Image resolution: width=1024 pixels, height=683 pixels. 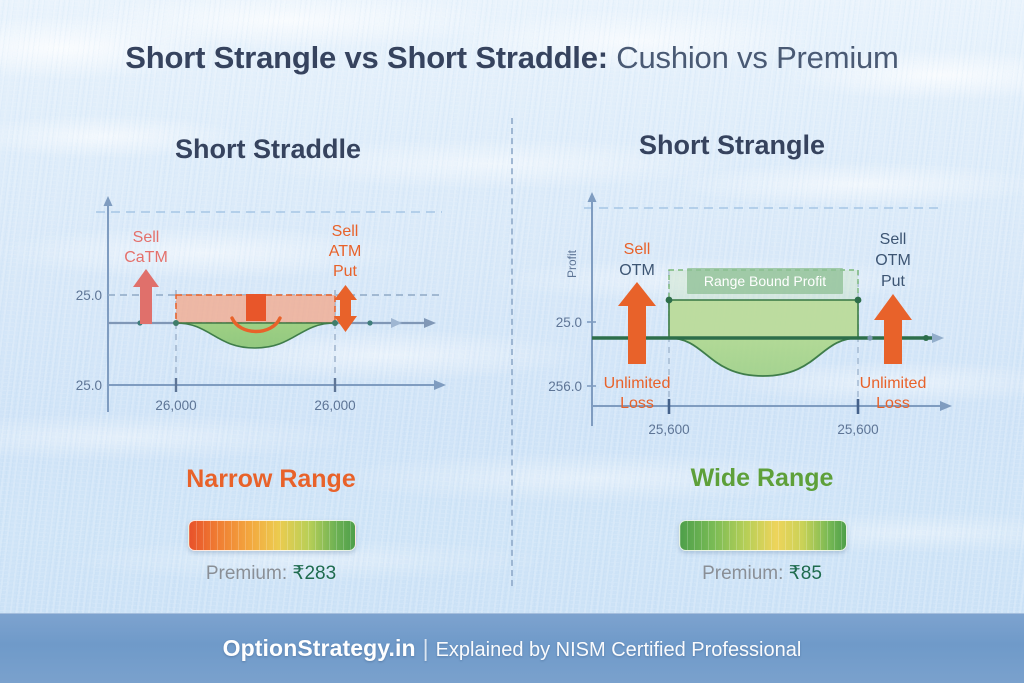 What do you see at coordinates (637, 403) in the screenshot?
I see `annotation-unlimited-loss-left-line2: Loss` at bounding box center [637, 403].